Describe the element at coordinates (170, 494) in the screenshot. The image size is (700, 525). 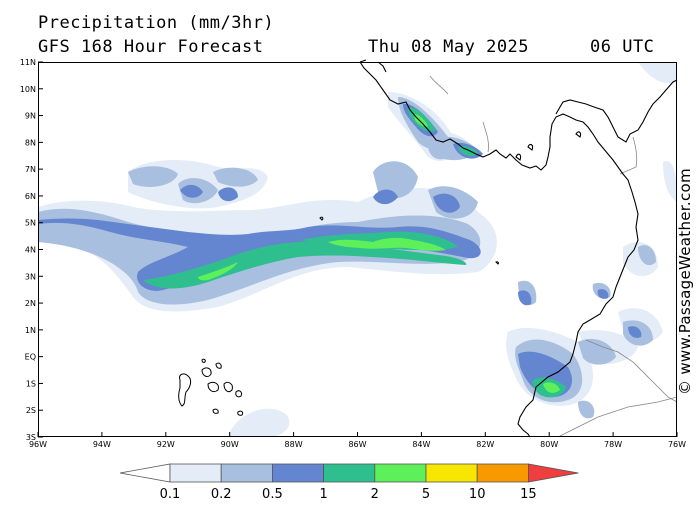
I see `legend-label: 0.1` at that location.